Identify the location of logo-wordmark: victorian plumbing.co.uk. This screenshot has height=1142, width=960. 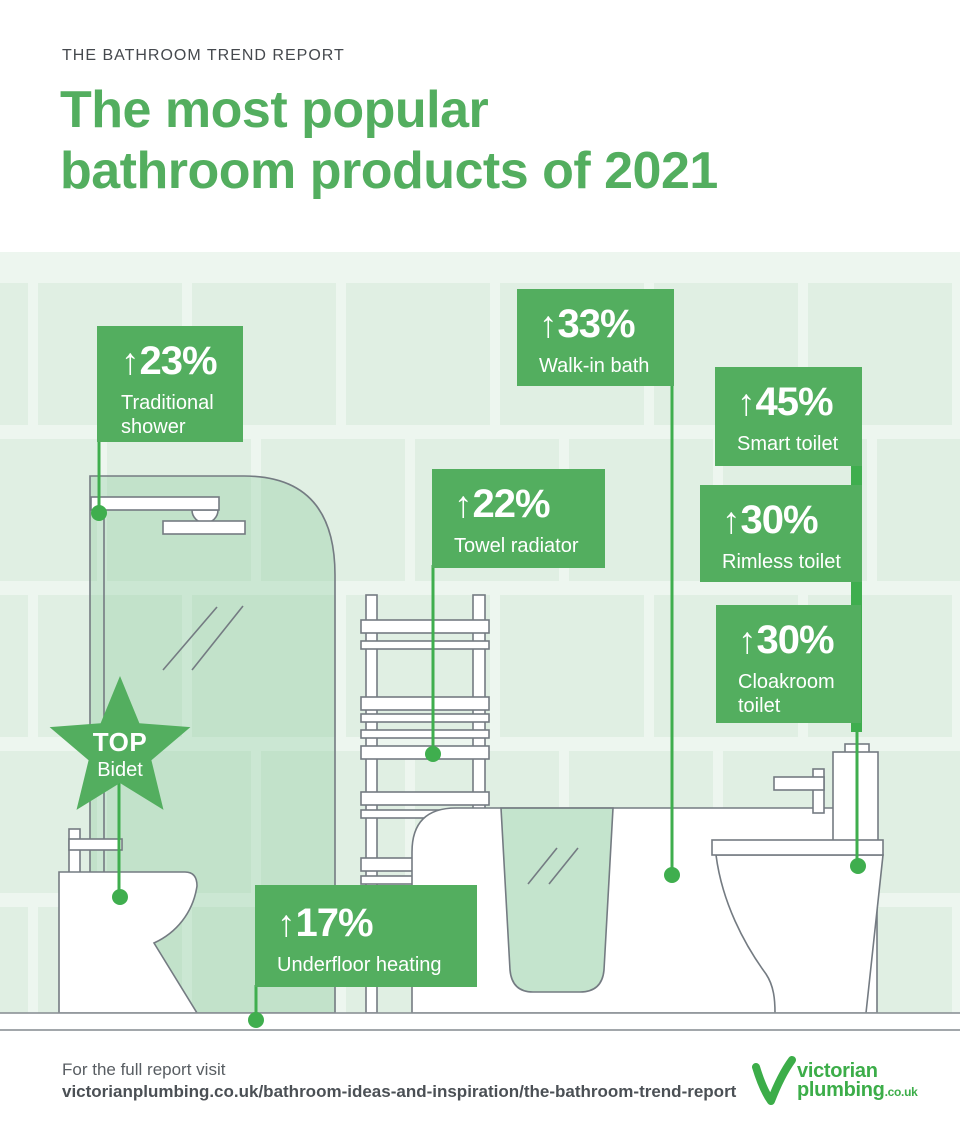
(857, 1081).